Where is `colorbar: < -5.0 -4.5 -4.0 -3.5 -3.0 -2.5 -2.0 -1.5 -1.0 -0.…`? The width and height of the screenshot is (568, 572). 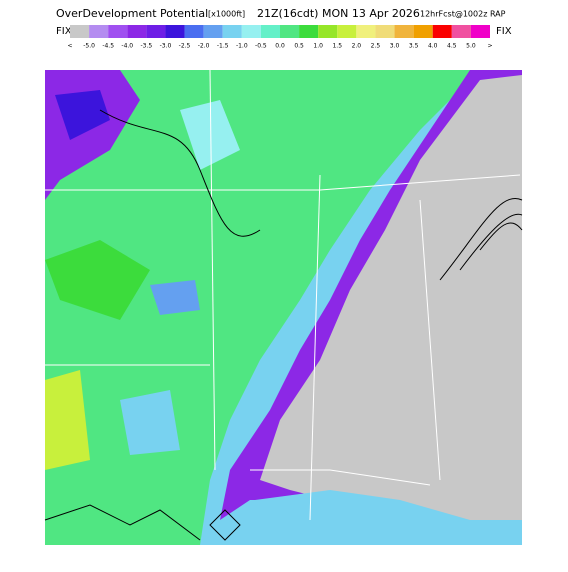 colorbar: < -5.0 -4.5 -4.0 -3.5 -3.0 -2.5 -2.0 -1.5 -1.0 -0.… is located at coordinates (280, 37).